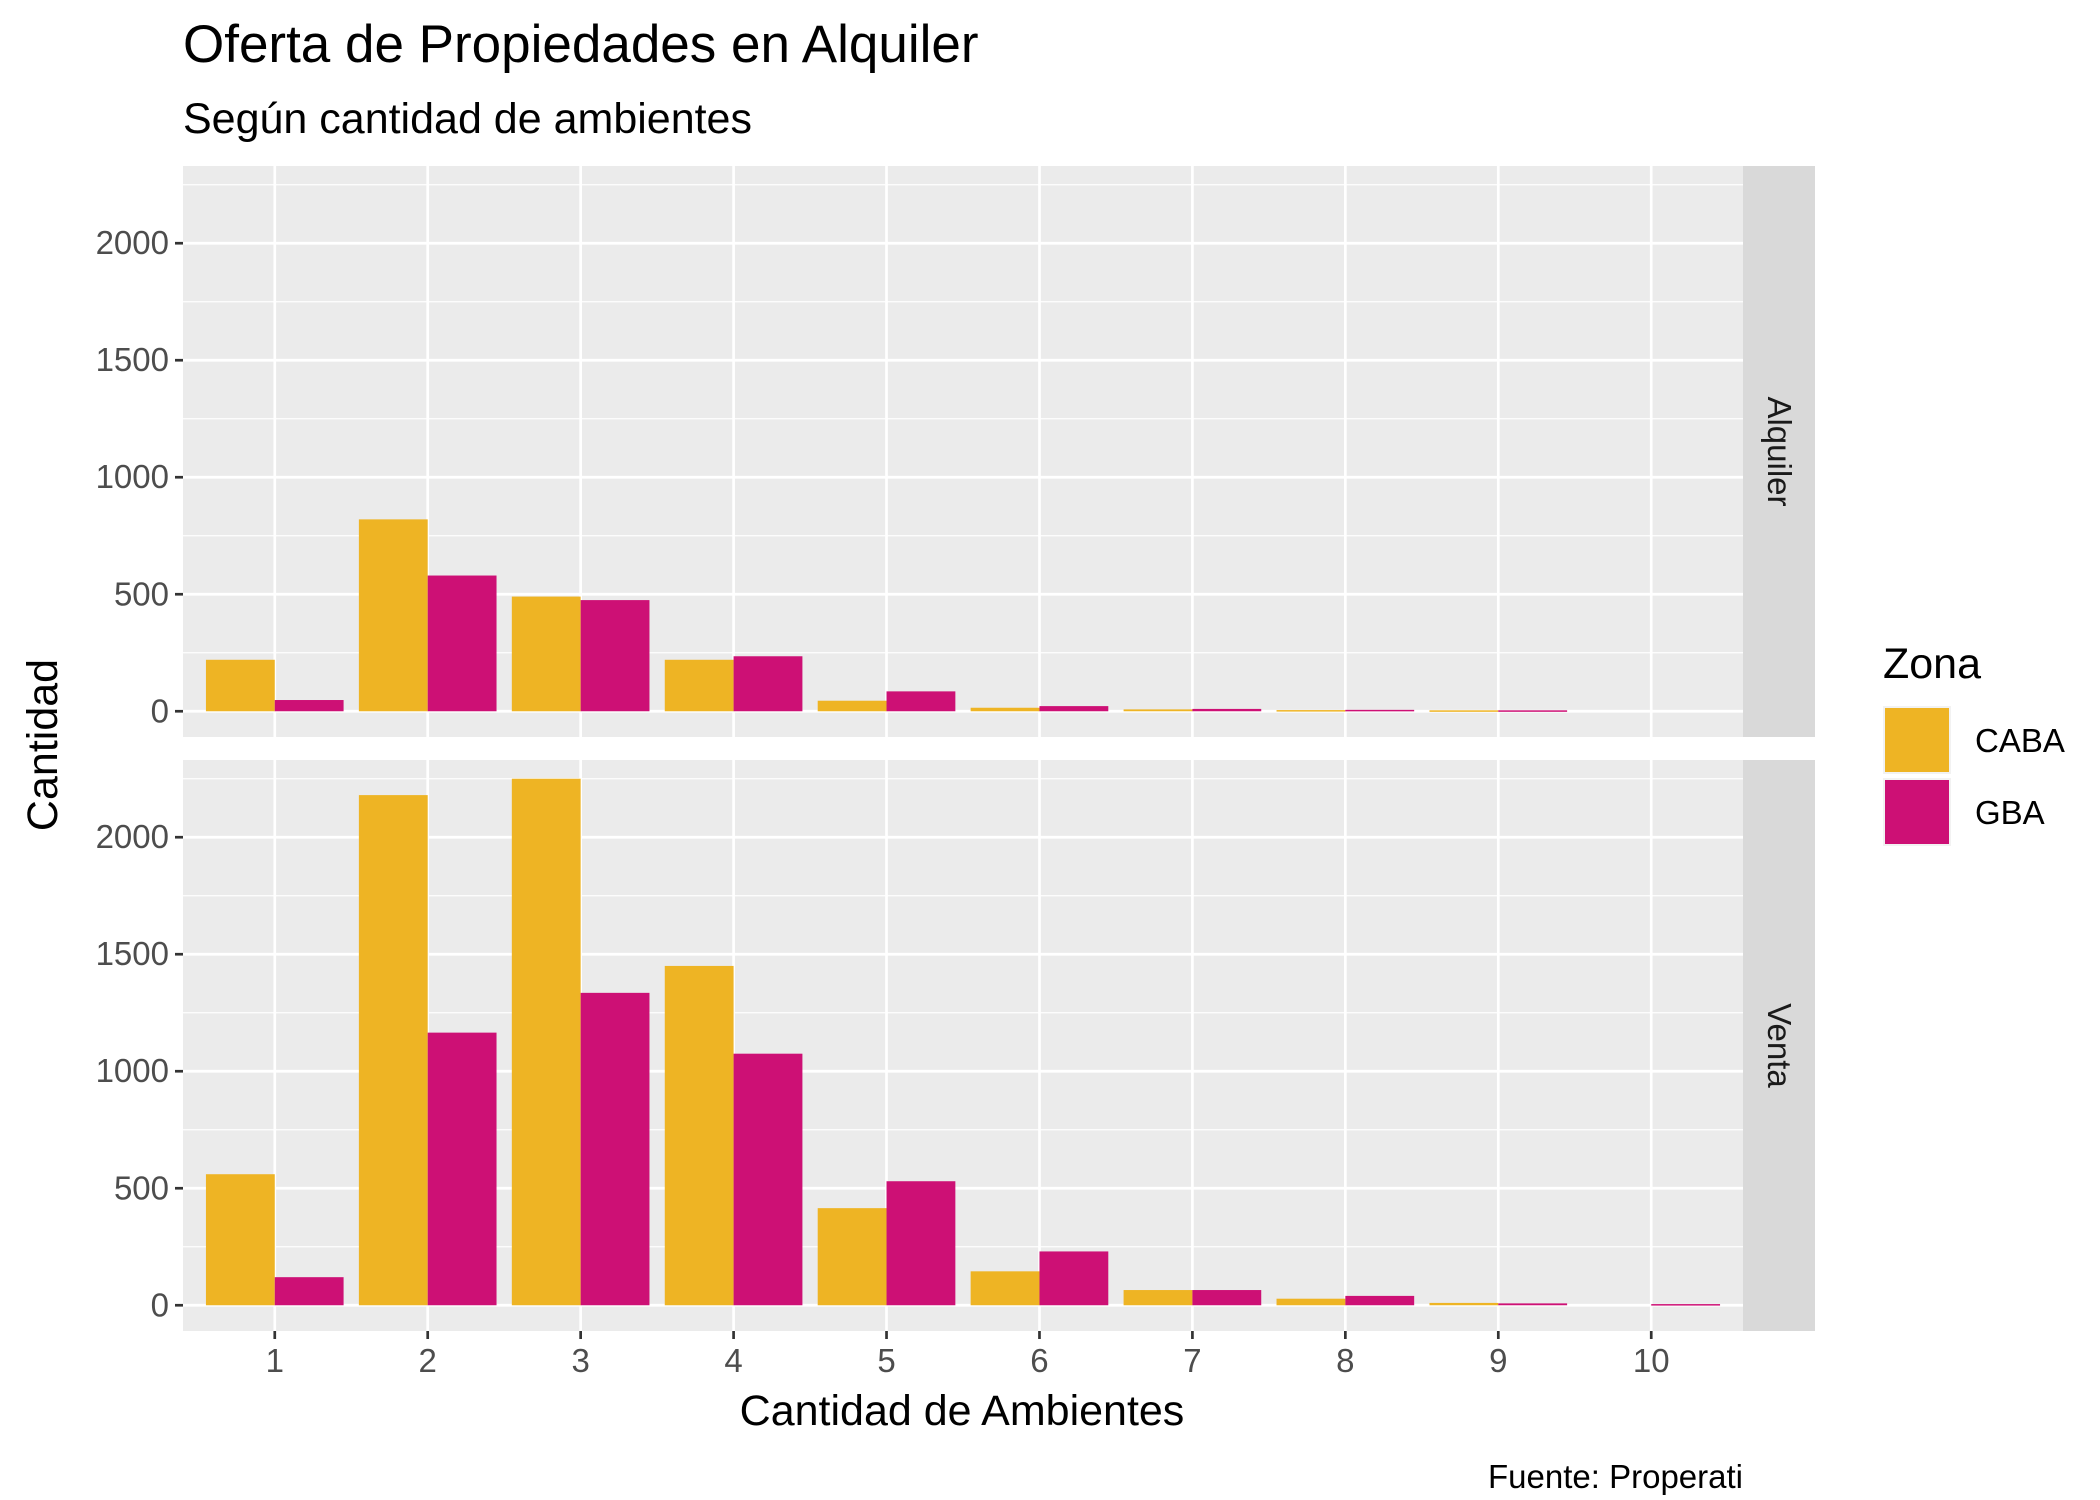 The width and height of the screenshot is (2100, 1500). Describe the element at coordinates (580, 1360) in the screenshot. I see `x-tick-label: 3` at that location.